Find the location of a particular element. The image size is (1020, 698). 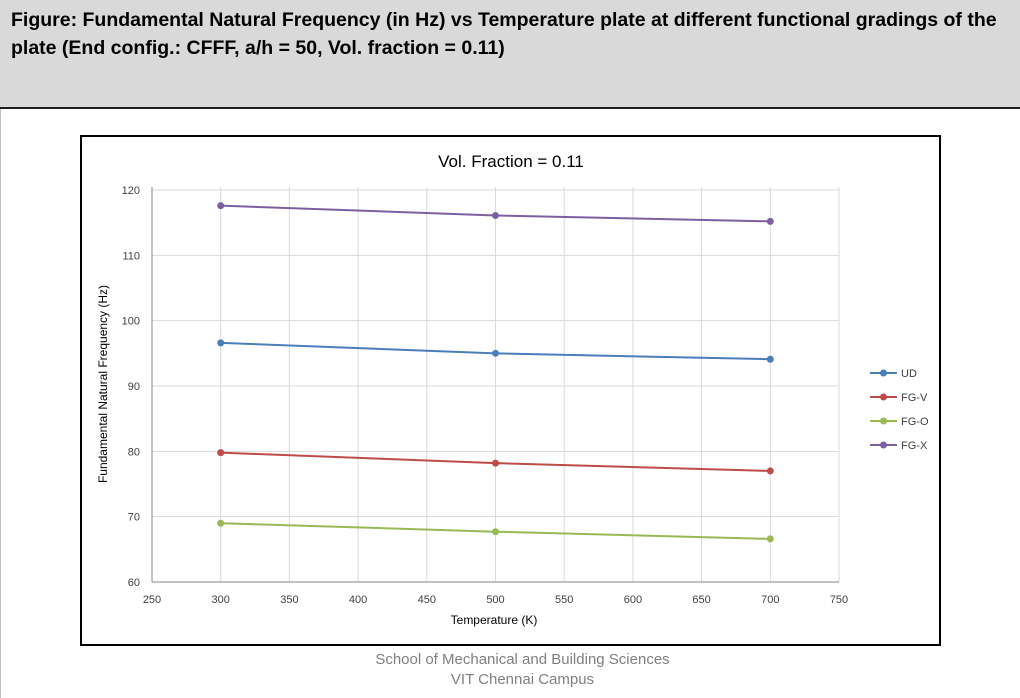

x-tick-label: 550 is located at coordinates (564, 600).